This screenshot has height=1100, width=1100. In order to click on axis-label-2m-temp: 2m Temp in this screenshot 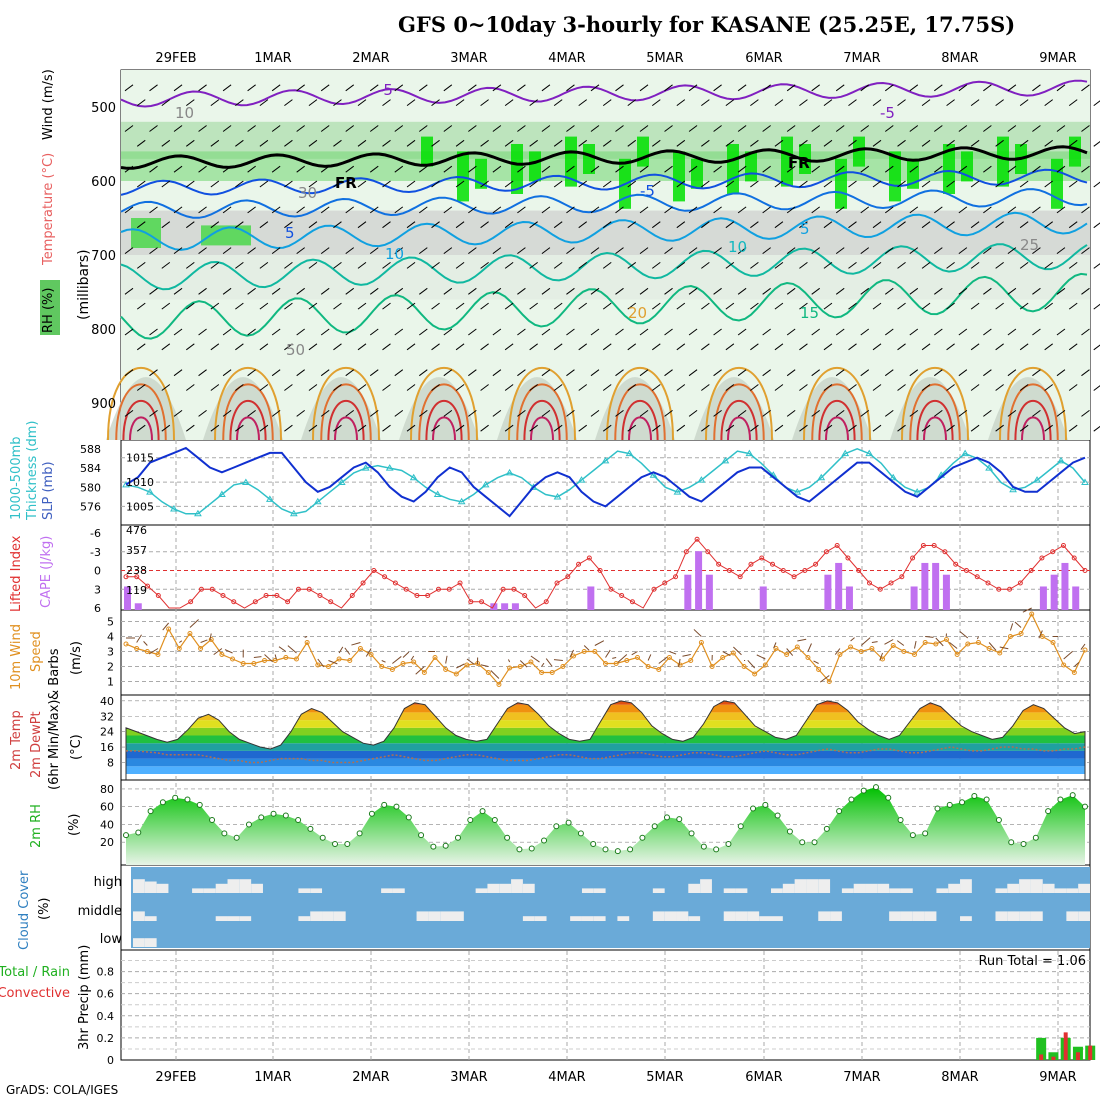, I will do `click(16, 740)`.